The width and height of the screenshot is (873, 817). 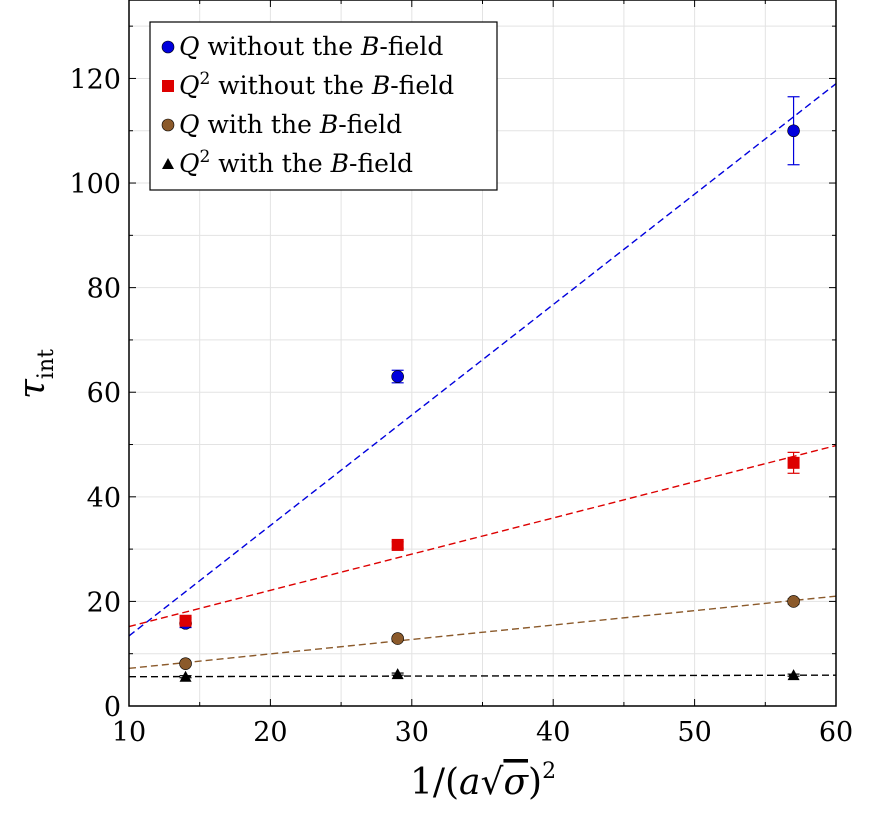 I want to click on y-tick-label: 120, so click(x=95, y=79).